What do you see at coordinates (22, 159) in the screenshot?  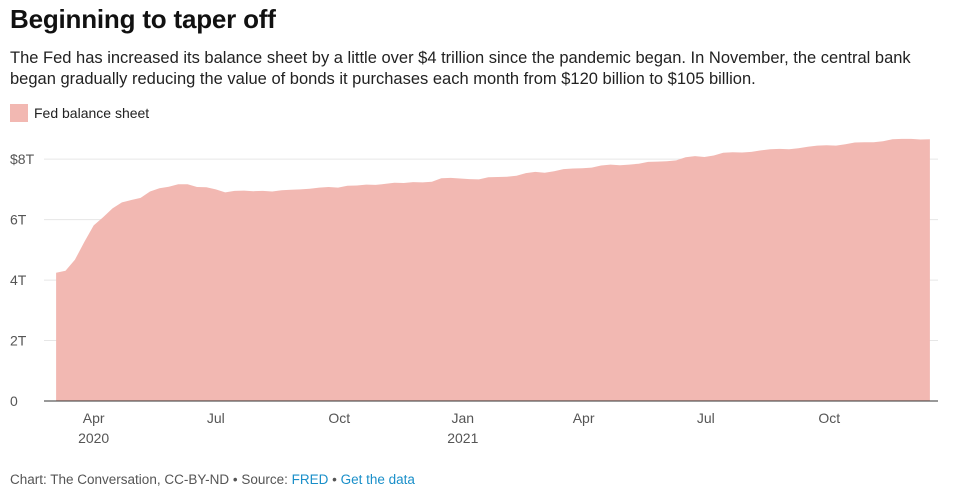 I see `y-tick-label: $8T` at bounding box center [22, 159].